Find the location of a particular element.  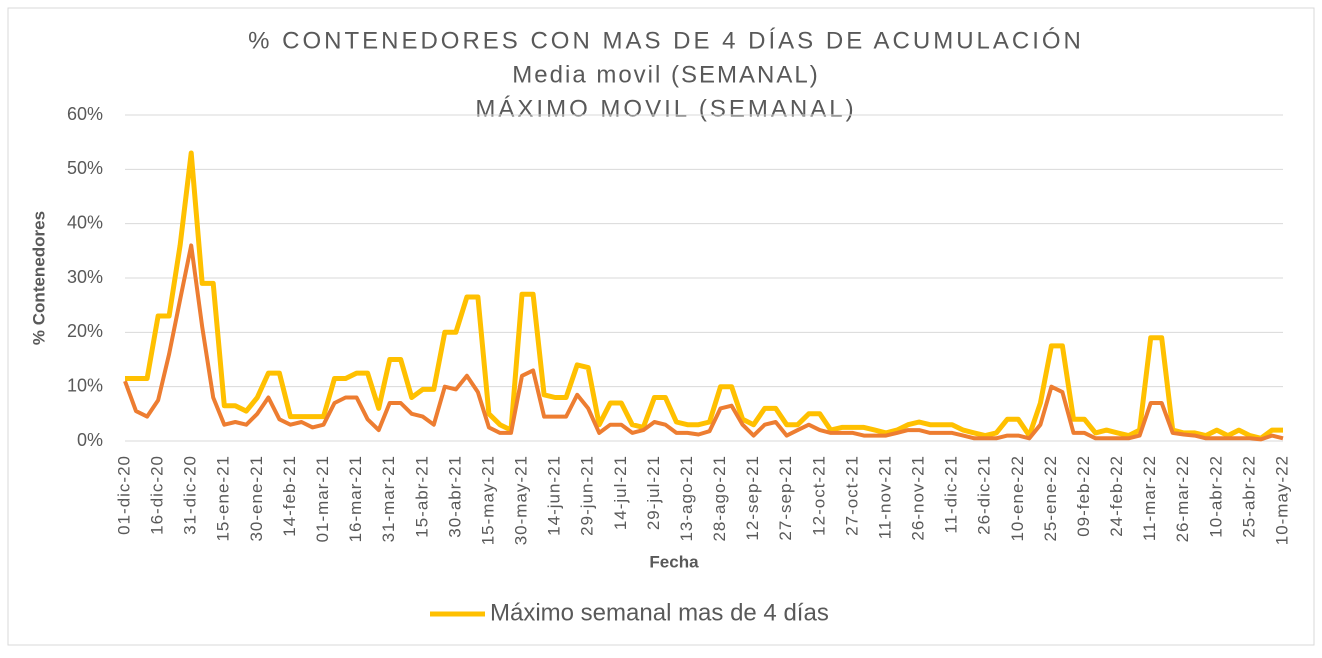

y-axis-title: % Contenedores is located at coordinates (38, 278).